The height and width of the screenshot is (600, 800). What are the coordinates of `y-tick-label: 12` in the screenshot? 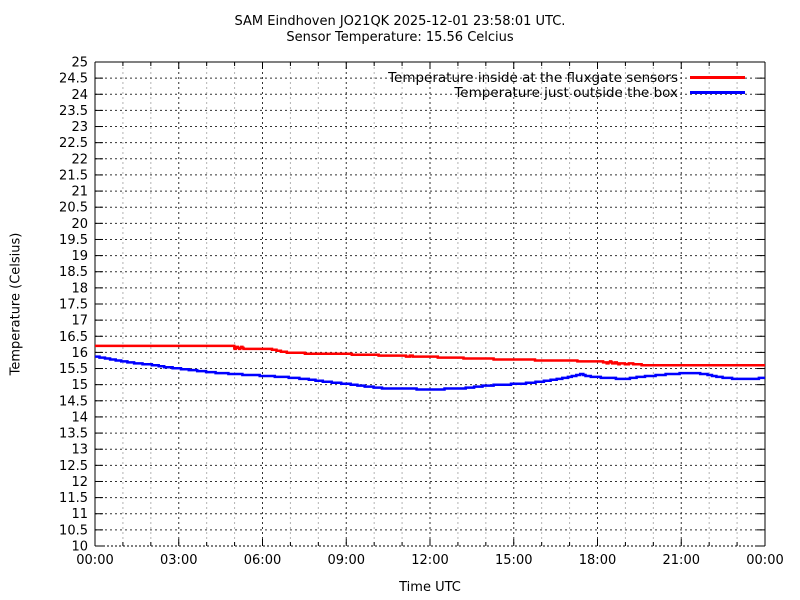 It's located at (79, 482).